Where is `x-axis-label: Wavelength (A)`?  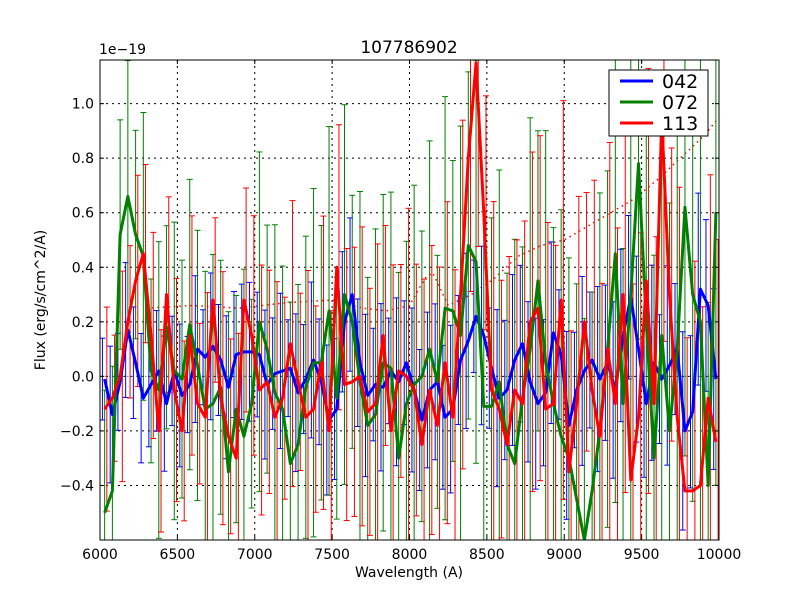
x-axis-label: Wavelength (A) is located at coordinates (409, 573).